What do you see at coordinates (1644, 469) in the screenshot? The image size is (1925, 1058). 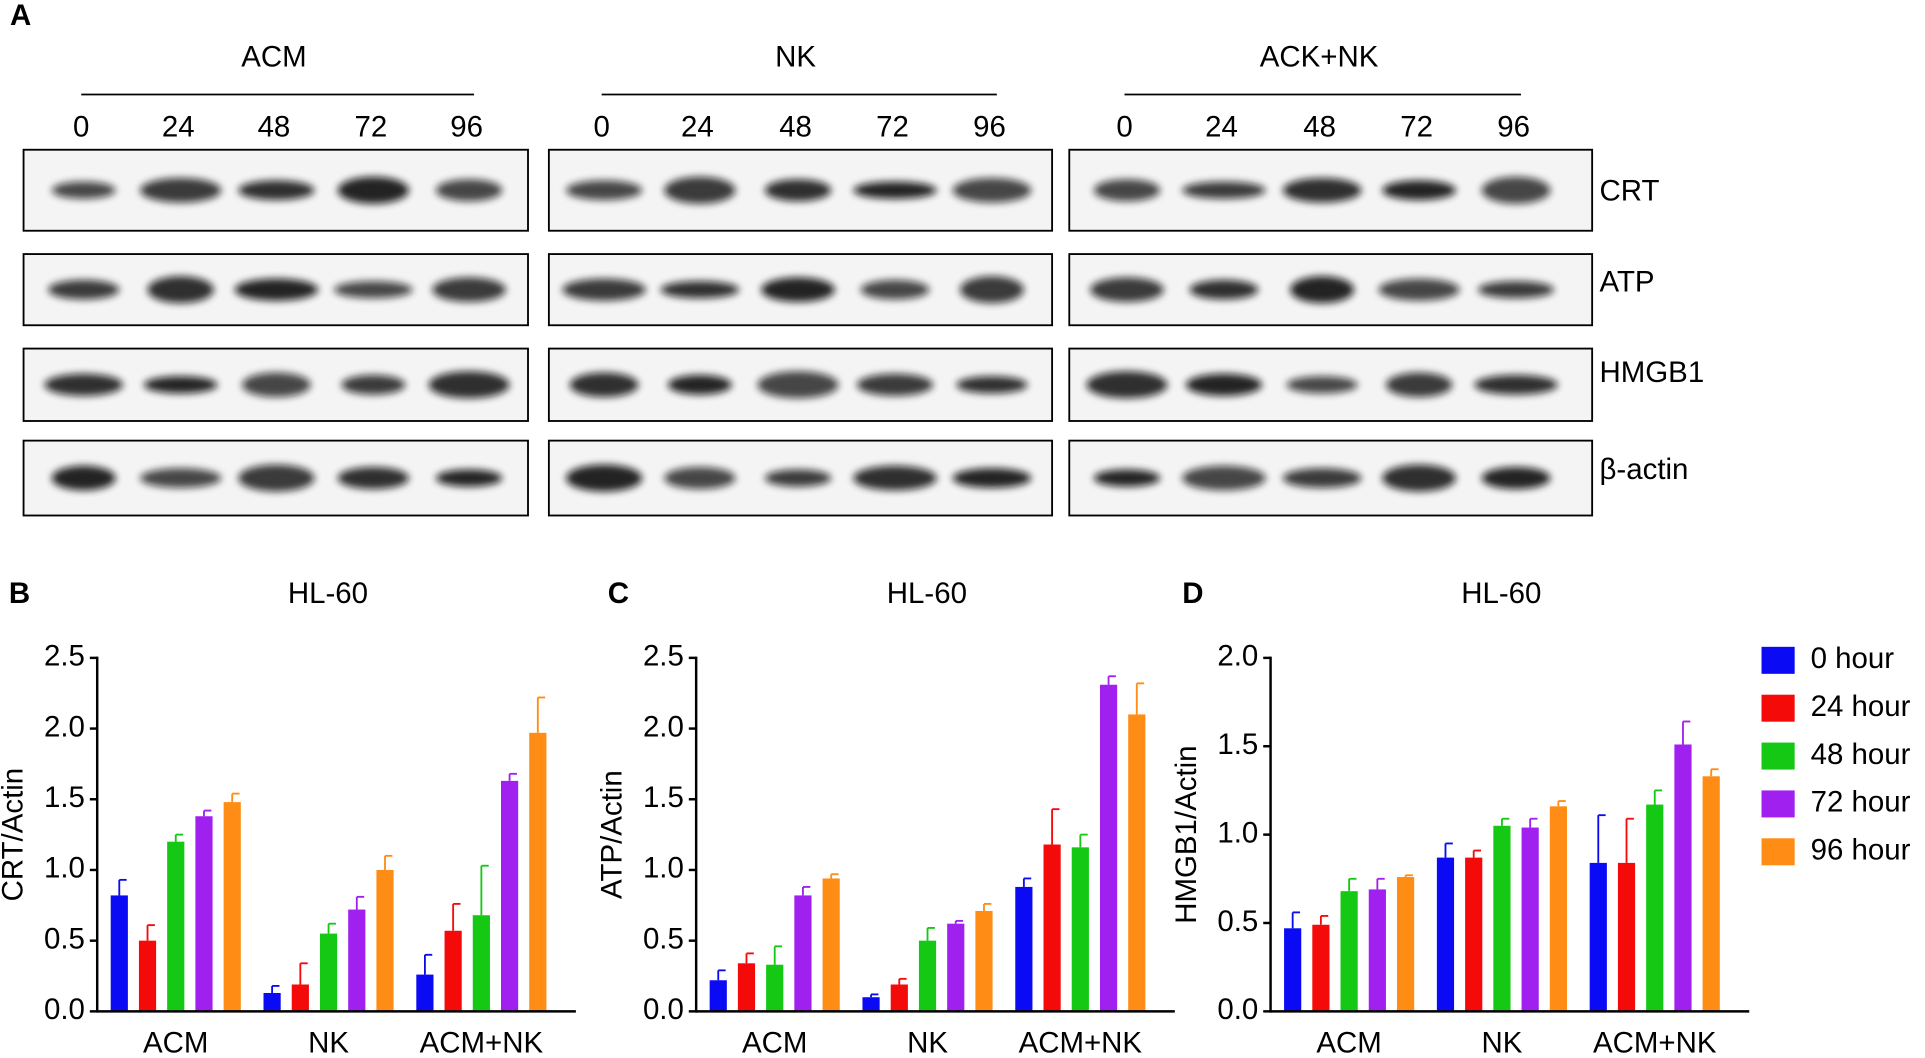 I see `row-label: β-actin` at bounding box center [1644, 469].